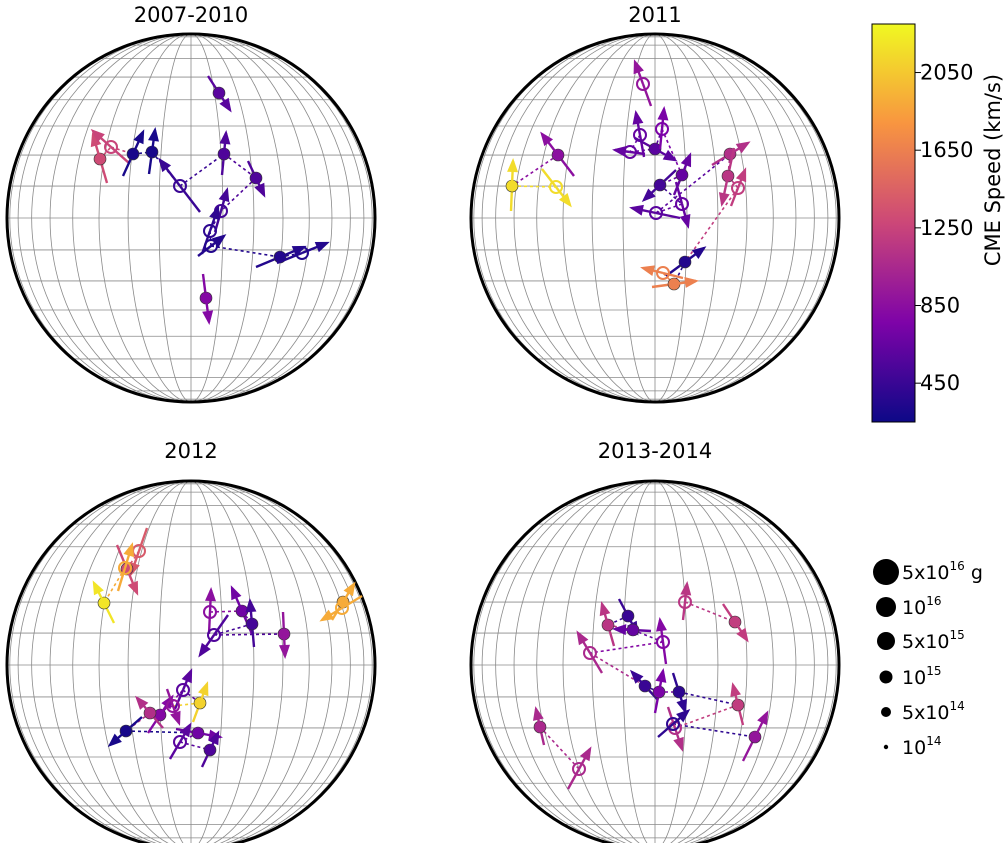  I want to click on panel-title: 2012, so click(190, 451).